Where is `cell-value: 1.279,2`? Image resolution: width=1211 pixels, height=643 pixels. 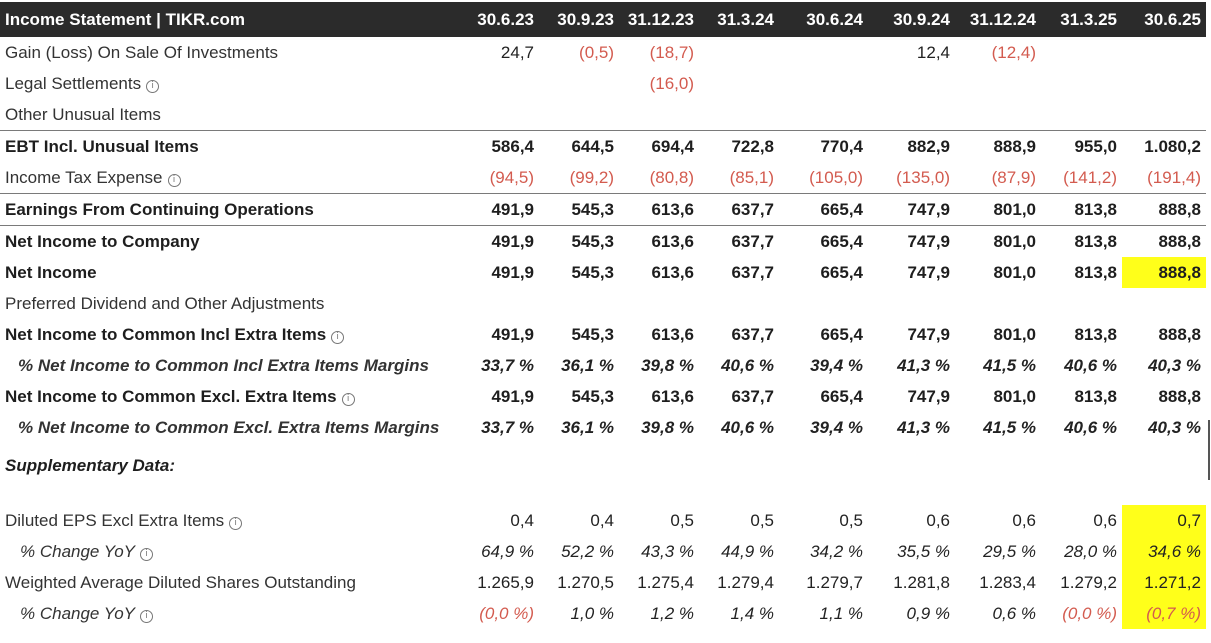 cell-value: 1.279,2 is located at coordinates (1088, 582).